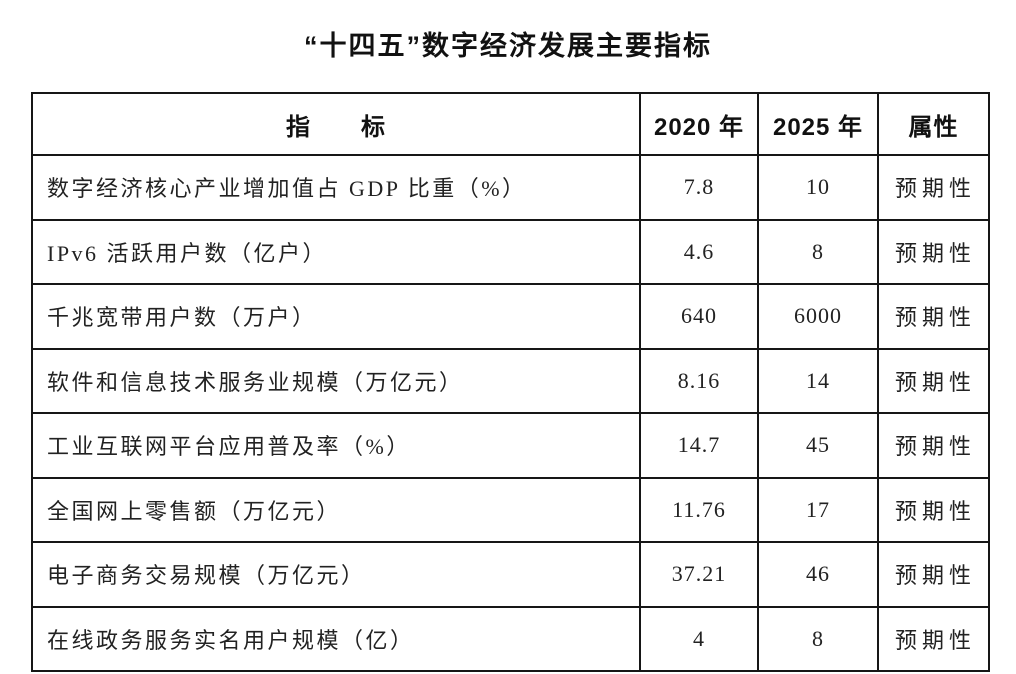 This screenshot has height=674, width=1016. What do you see at coordinates (336, 574) in the screenshot?
I see `indicator-cell: 电子商务交易规模（万亿元）` at bounding box center [336, 574].